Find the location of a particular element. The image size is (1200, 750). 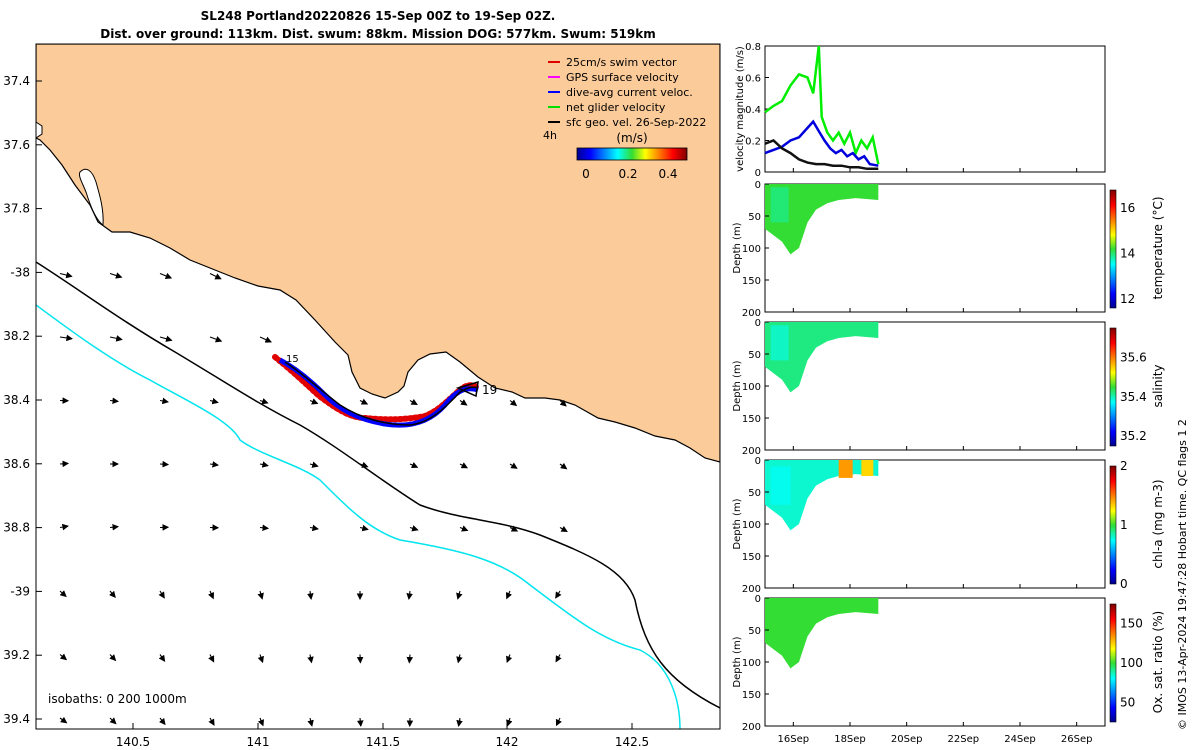

depth-tick-label: 50 is located at coordinates (754, 493).